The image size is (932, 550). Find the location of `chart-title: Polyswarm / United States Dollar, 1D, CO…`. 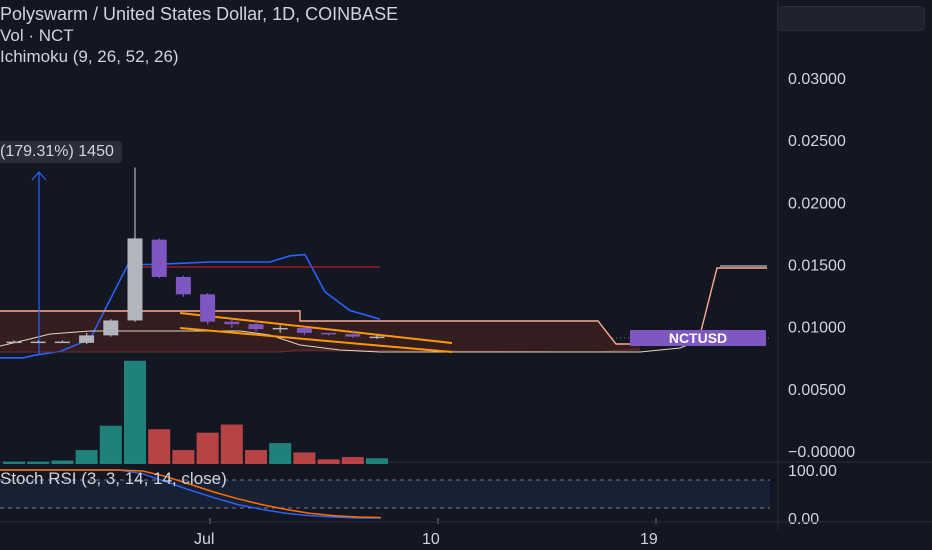

chart-title: Polyswarm / United States Dollar, 1D, CO… is located at coordinates (199, 14).